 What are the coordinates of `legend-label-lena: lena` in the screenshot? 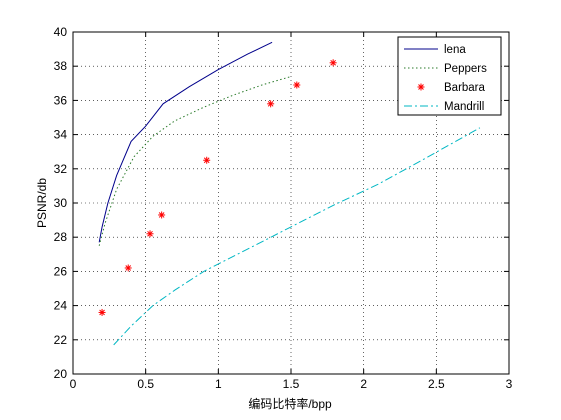 It's located at (455, 50).